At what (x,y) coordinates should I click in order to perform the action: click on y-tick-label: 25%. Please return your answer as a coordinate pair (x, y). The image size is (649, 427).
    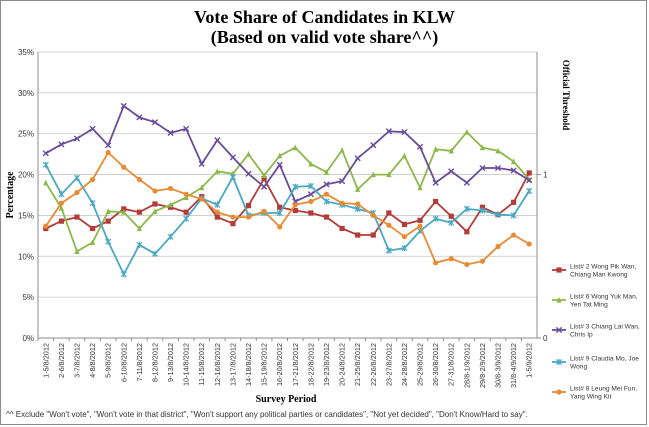
    Looking at the image, I should click on (26, 134).